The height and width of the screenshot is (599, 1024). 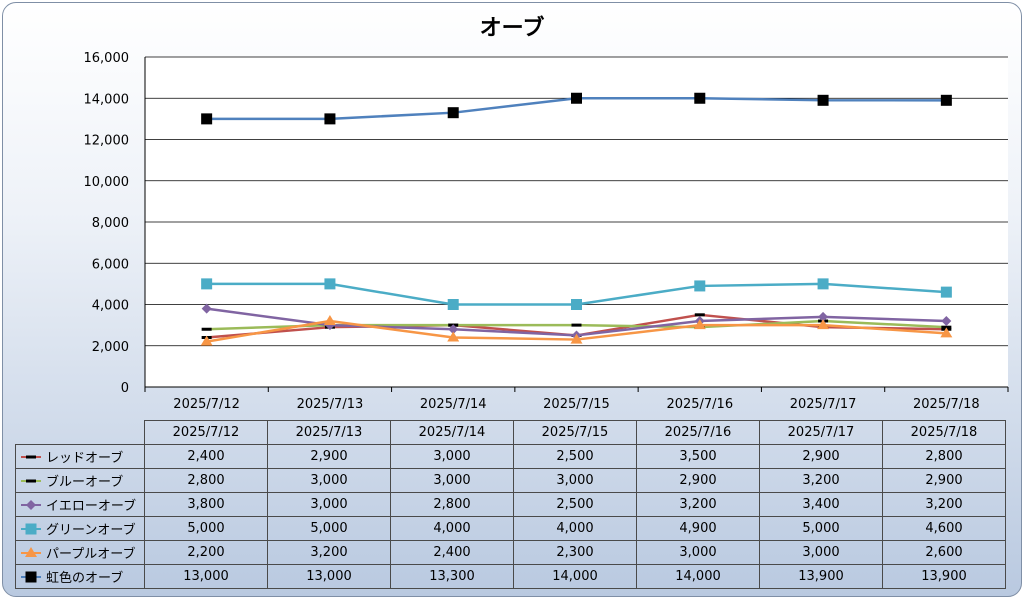 I want to click on y-tick-label: 2,000, so click(x=110, y=347).